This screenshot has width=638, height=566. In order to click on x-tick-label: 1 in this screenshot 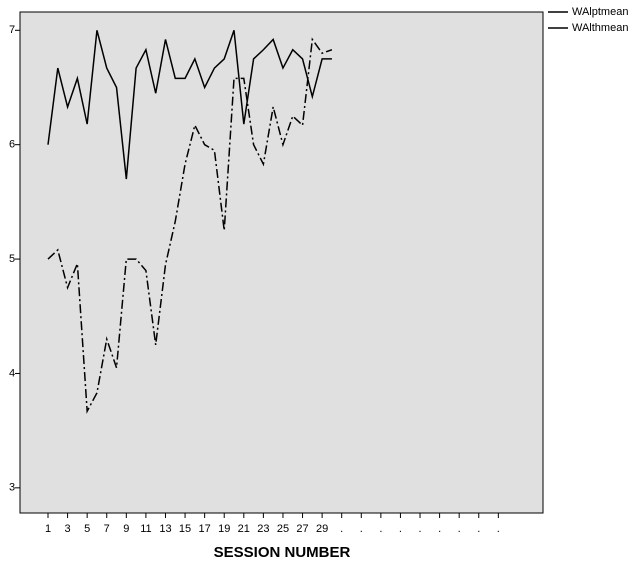, I will do `click(48, 529)`.